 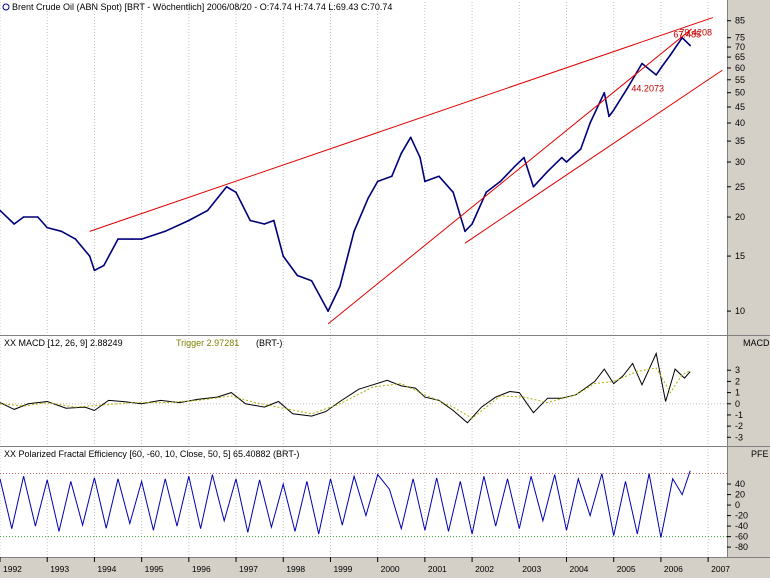 I want to click on x-tick-label: 1996, so click(x=201, y=569).